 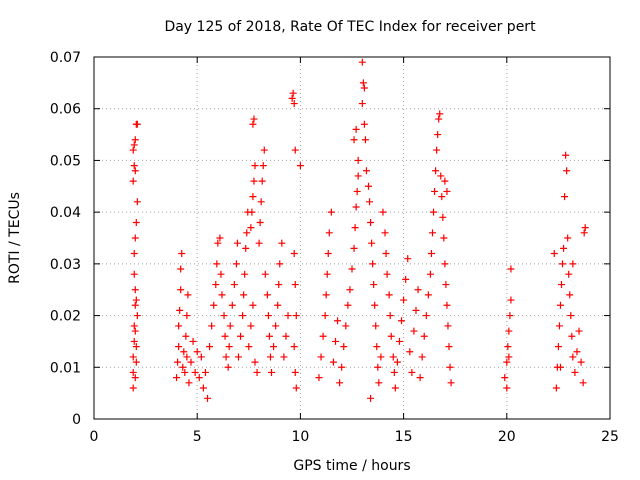 What do you see at coordinates (65, 58) in the screenshot?
I see `y-tick-label: 0.07` at bounding box center [65, 58].